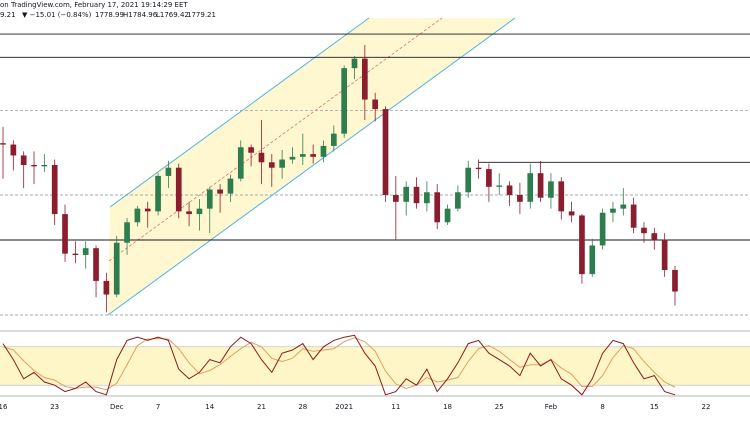  What do you see at coordinates (117, 407) in the screenshot?
I see `x-tick-label: Dec` at bounding box center [117, 407].